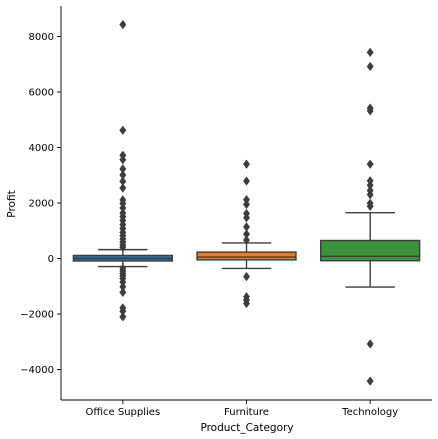 The height and width of the screenshot is (439, 438). I want to click on y-tick-label: −2000, so click(37, 314).